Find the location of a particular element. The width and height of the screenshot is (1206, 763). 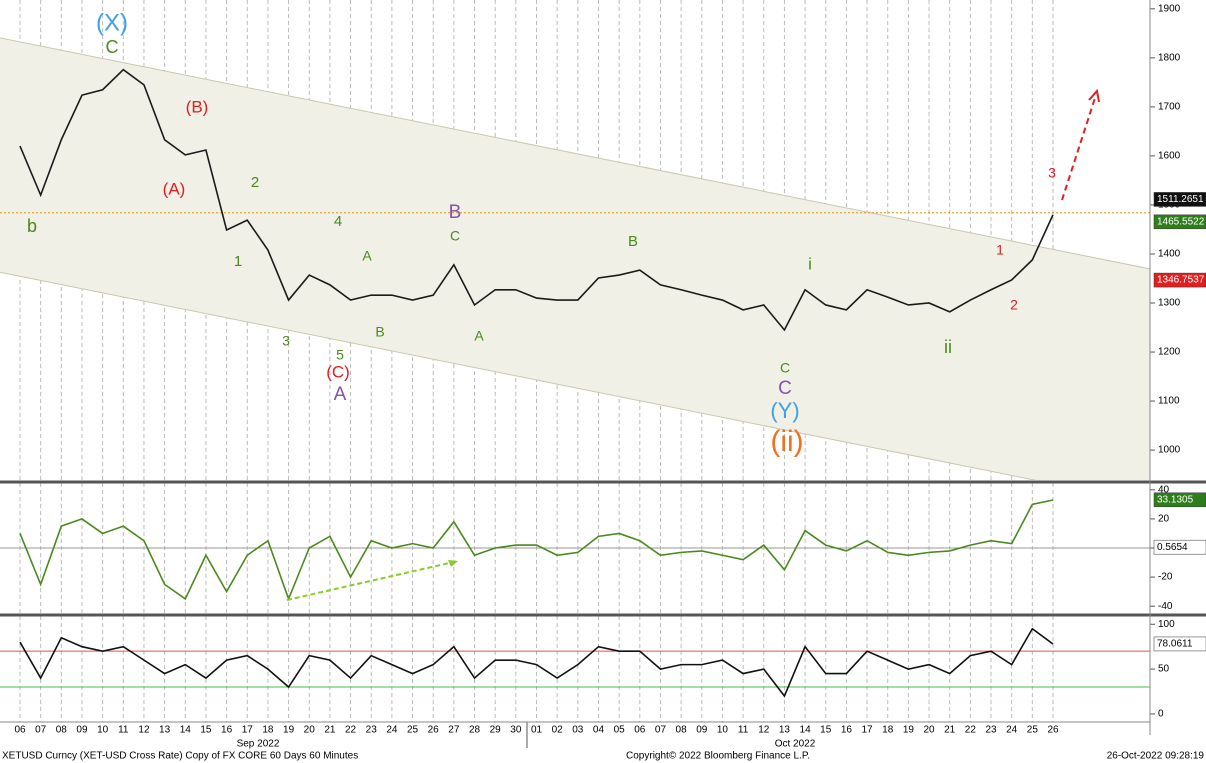

wave-label: (ii) is located at coordinates (786, 441).